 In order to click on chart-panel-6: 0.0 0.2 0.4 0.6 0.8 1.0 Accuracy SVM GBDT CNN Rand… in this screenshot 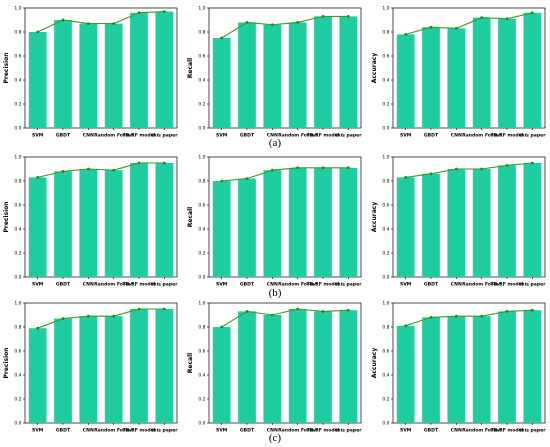, I will do `click(458, 221)`.